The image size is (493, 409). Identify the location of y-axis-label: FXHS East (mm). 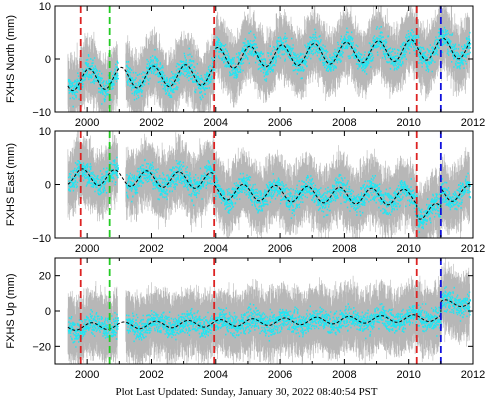
(11, 184).